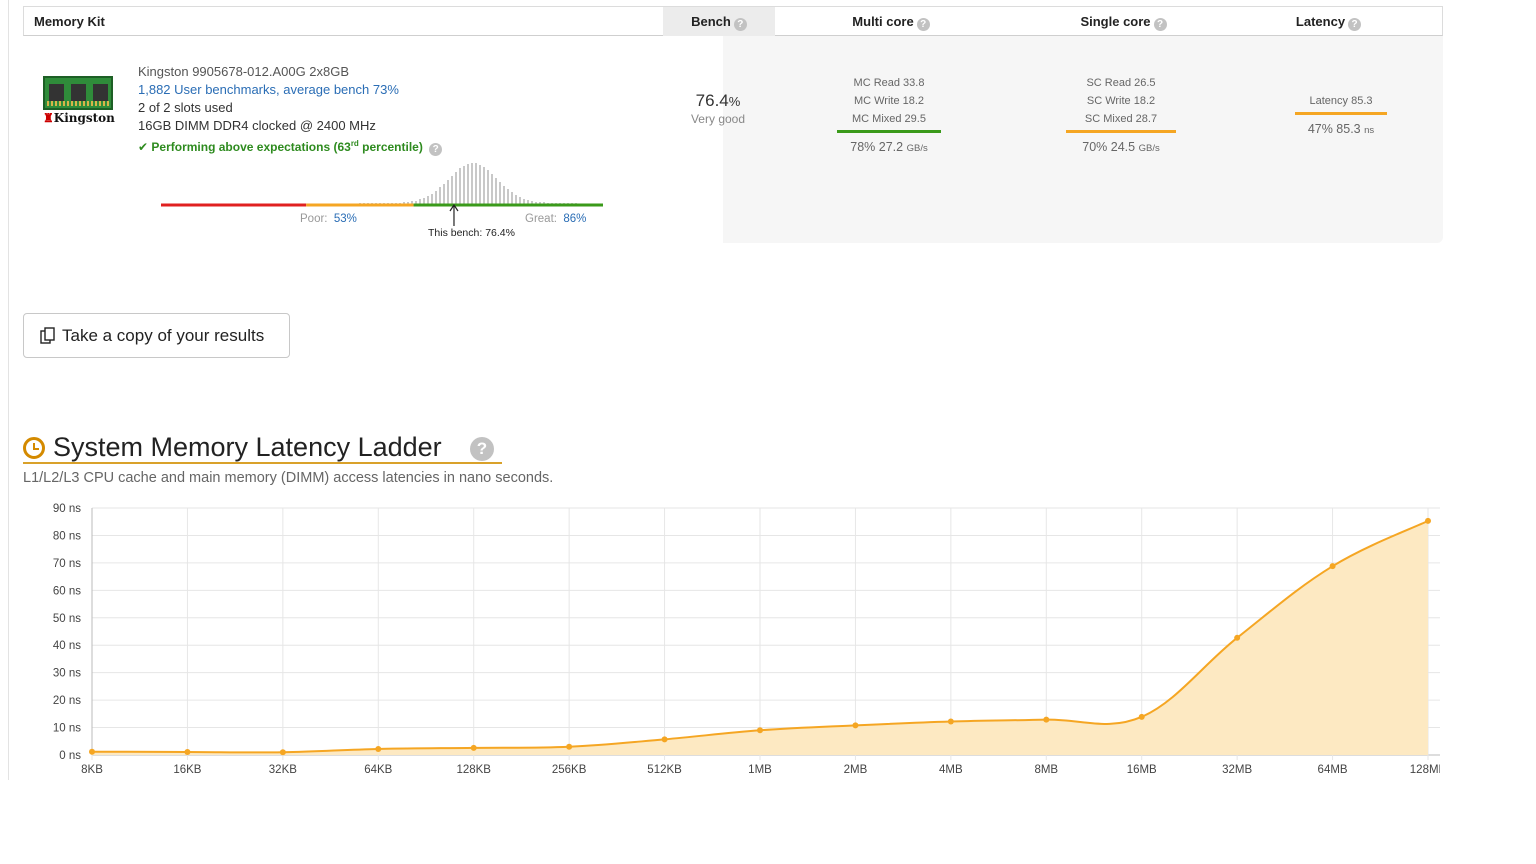 The height and width of the screenshot is (864, 1536). What do you see at coordinates (378, 770) in the screenshot?
I see `x-tick-label: 64KB` at bounding box center [378, 770].